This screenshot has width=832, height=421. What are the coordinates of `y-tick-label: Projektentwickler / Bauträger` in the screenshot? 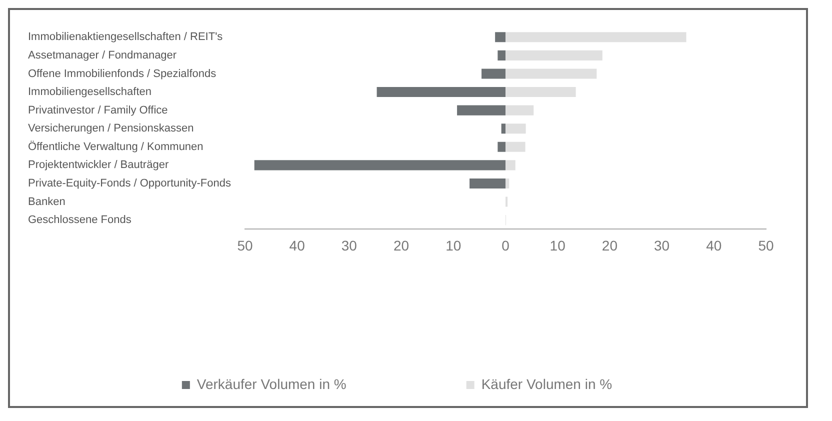 It's located at (98, 165).